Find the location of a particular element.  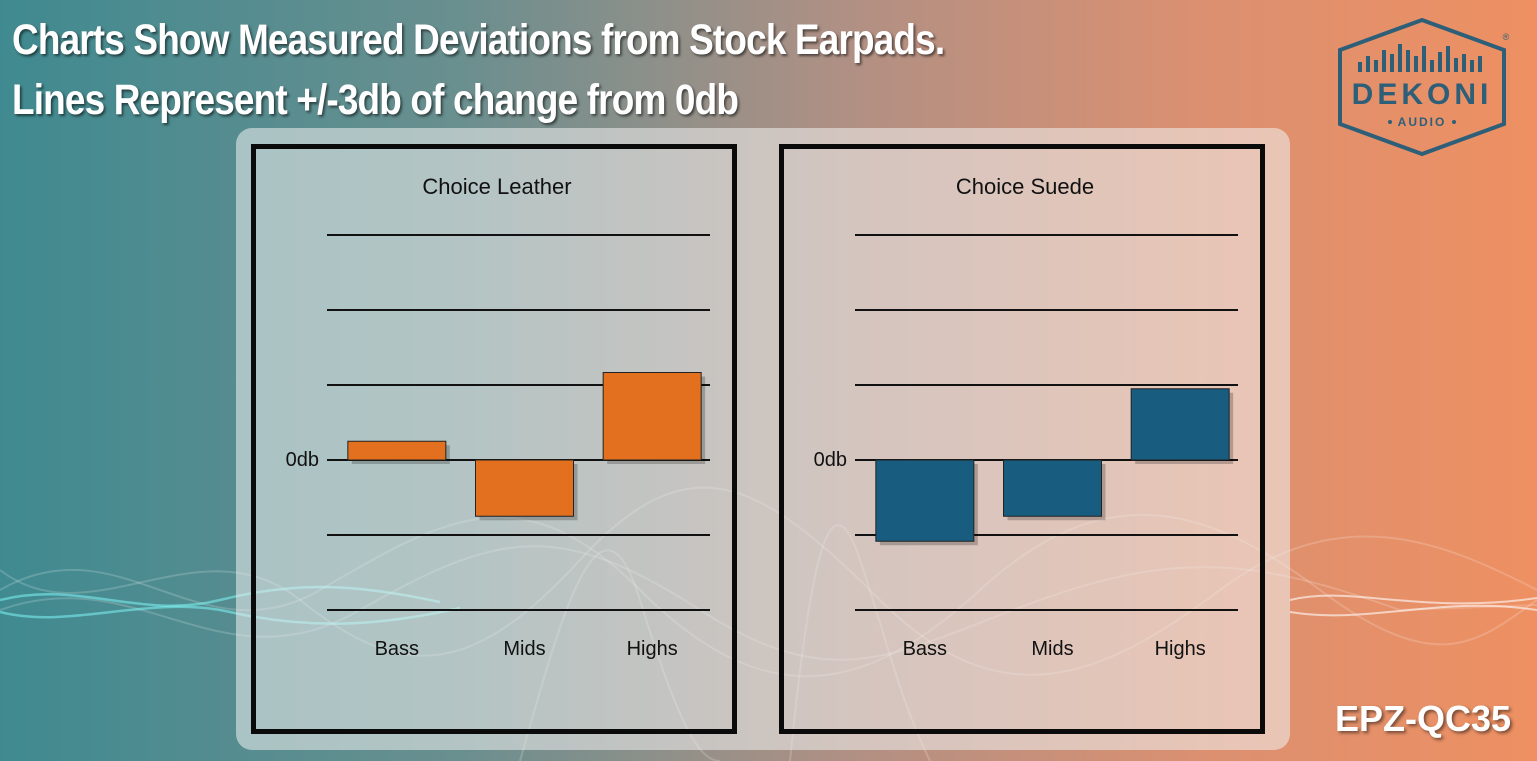

equalizer-icon is located at coordinates (1420, 58).